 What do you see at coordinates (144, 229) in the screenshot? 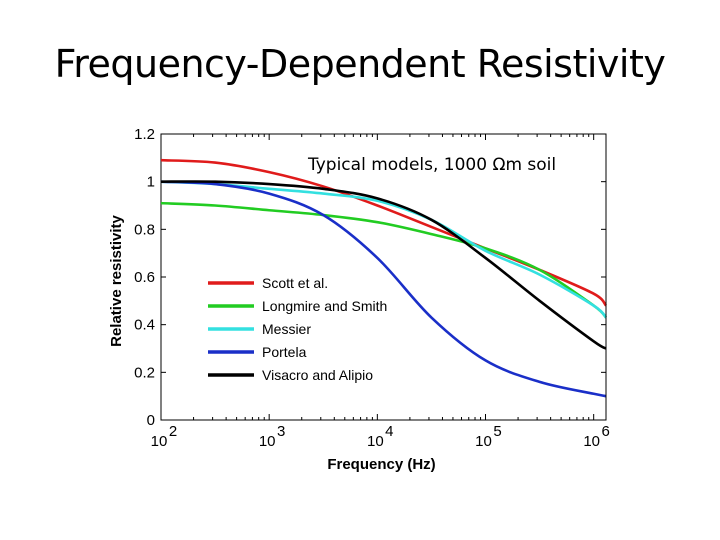
I see `y-tick-label: 0.8` at bounding box center [144, 229].